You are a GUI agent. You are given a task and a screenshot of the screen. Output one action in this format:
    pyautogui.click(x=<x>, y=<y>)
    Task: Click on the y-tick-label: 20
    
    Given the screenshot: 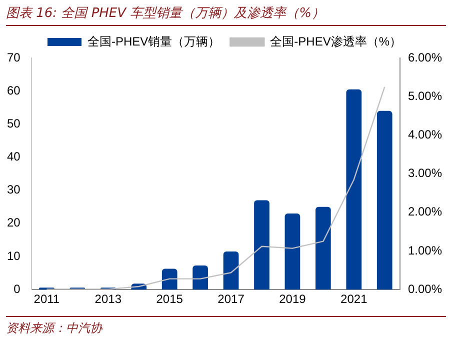 What is the action you would take?
    pyautogui.click(x=13, y=223)
    